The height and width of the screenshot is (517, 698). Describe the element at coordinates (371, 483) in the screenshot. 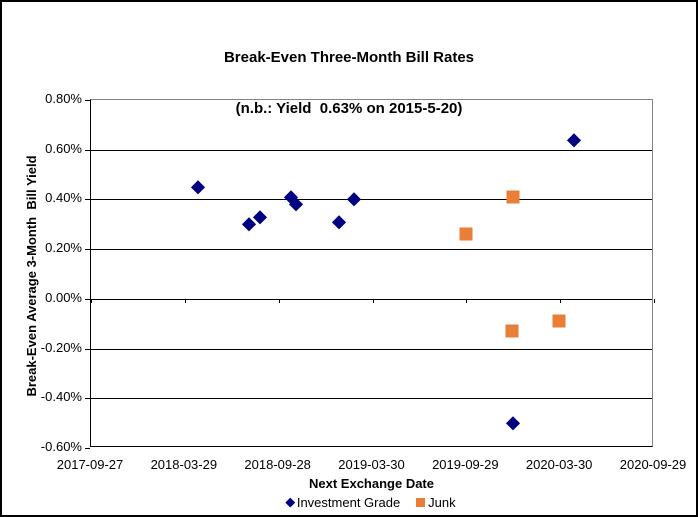

I see `x-axis-title: Next Exchange Date` at that location.